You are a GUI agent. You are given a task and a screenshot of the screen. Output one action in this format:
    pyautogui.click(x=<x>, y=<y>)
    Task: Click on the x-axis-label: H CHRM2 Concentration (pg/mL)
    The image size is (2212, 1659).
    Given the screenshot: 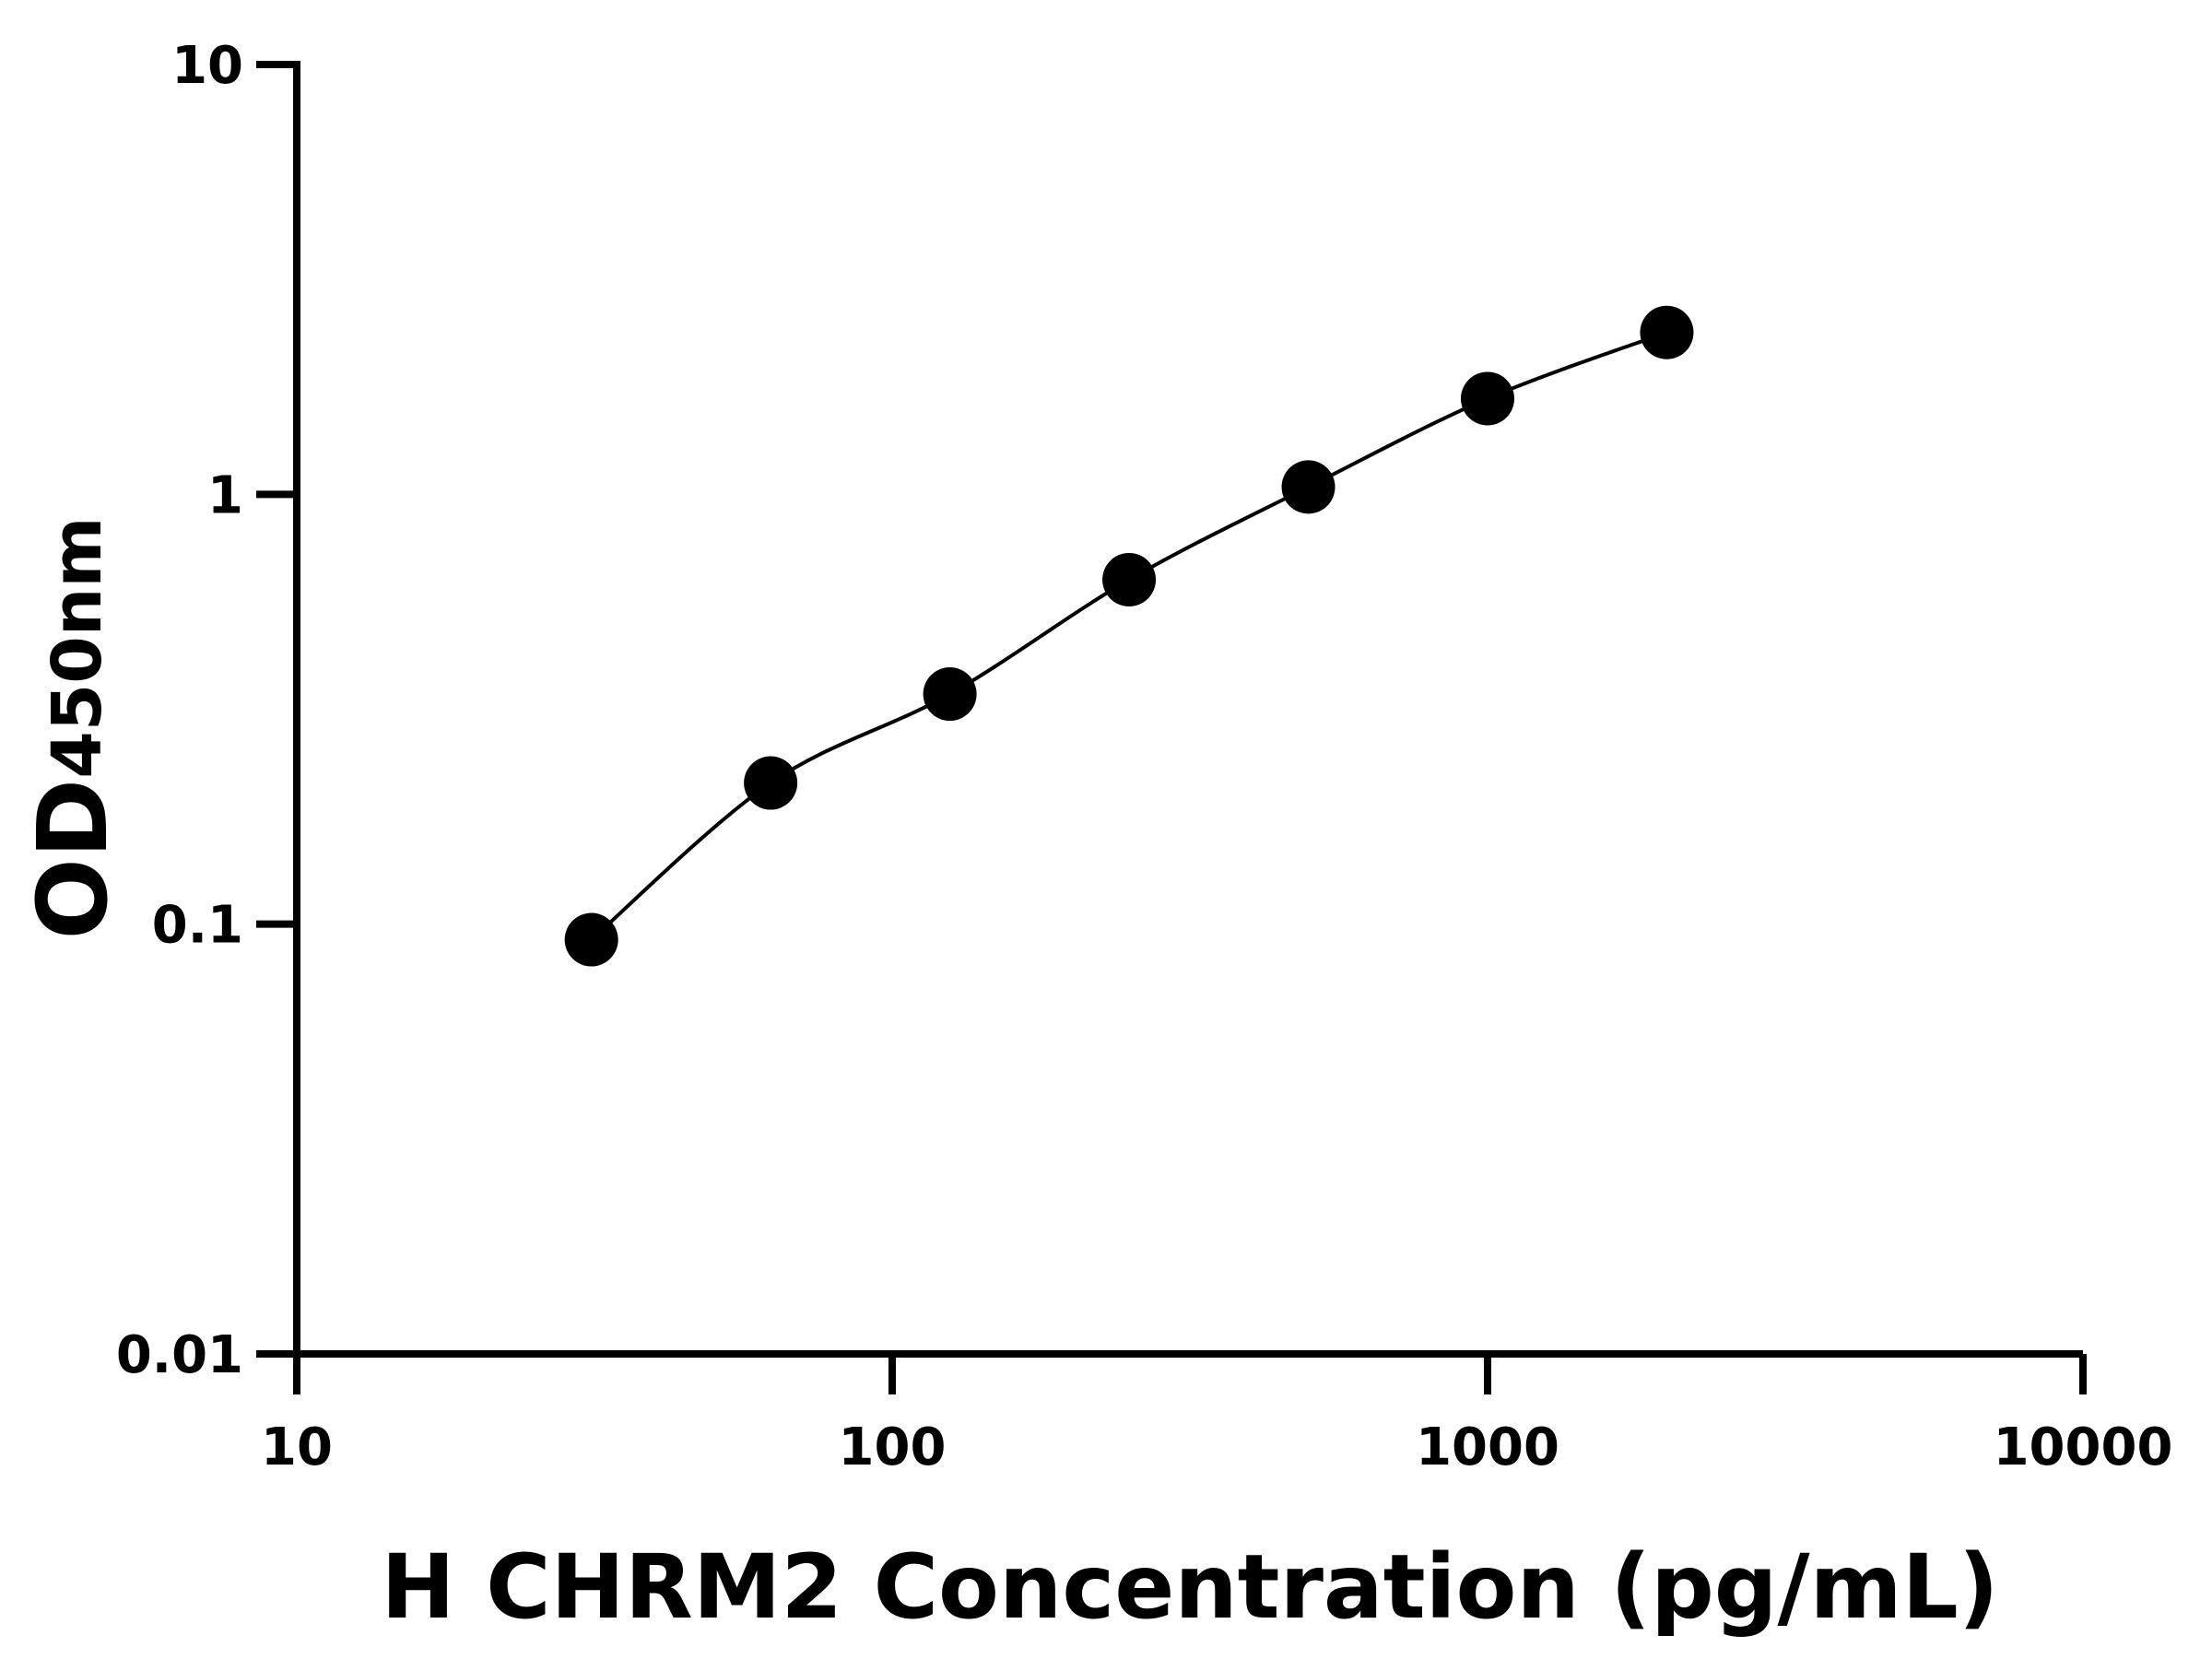 What is the action you would take?
    pyautogui.click(x=1189, y=1587)
    